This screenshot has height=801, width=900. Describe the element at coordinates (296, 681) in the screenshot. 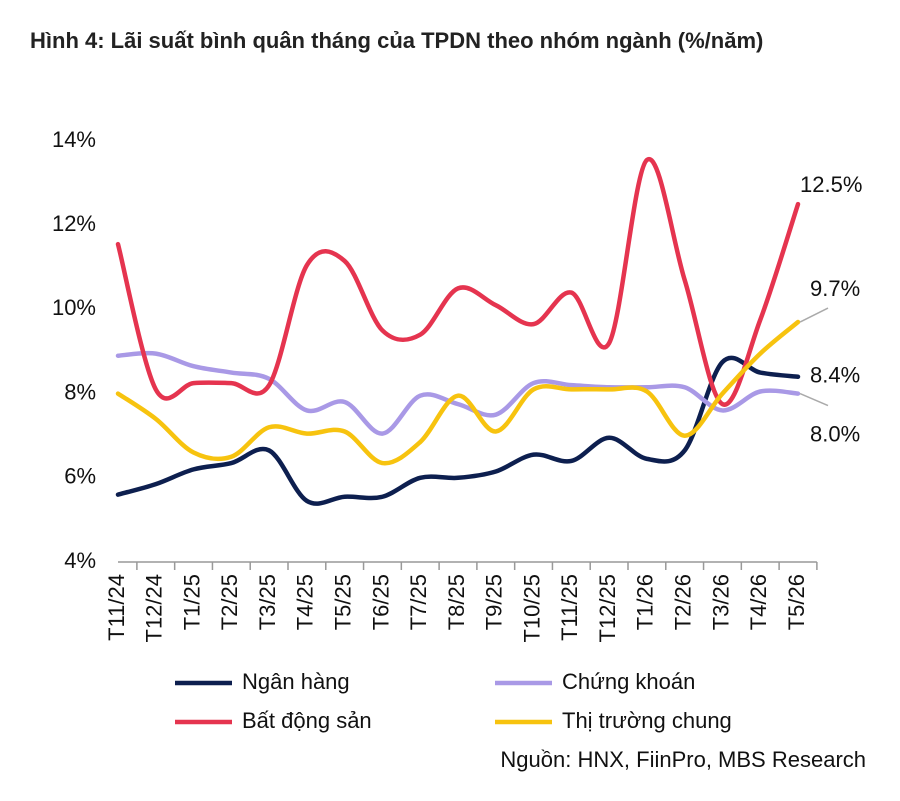

I see `legend-label: Ngân hàng` at that location.